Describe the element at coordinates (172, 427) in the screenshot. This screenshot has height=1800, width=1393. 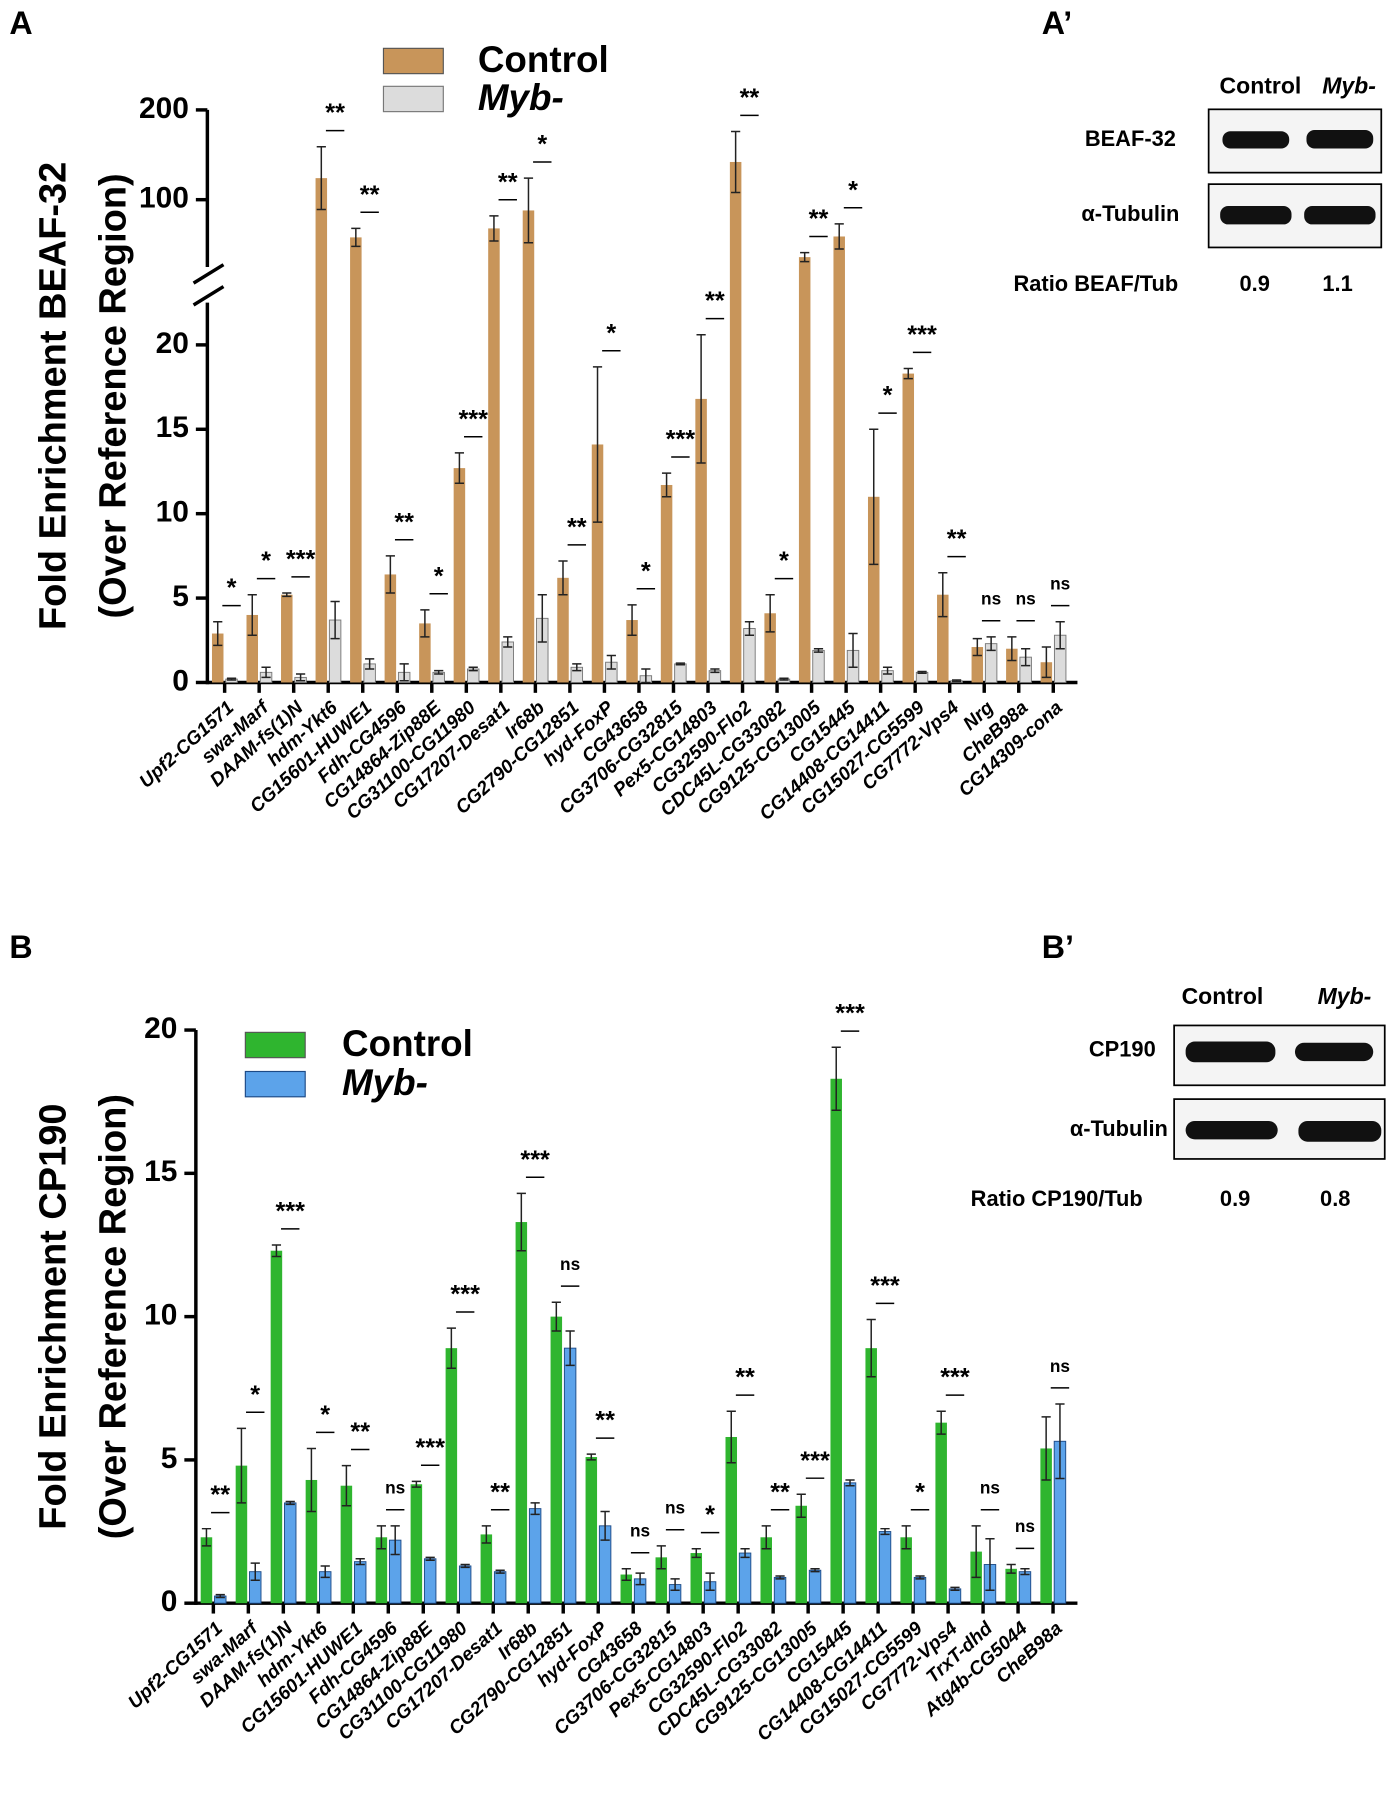
I see `y-tick-label: 15` at that location.